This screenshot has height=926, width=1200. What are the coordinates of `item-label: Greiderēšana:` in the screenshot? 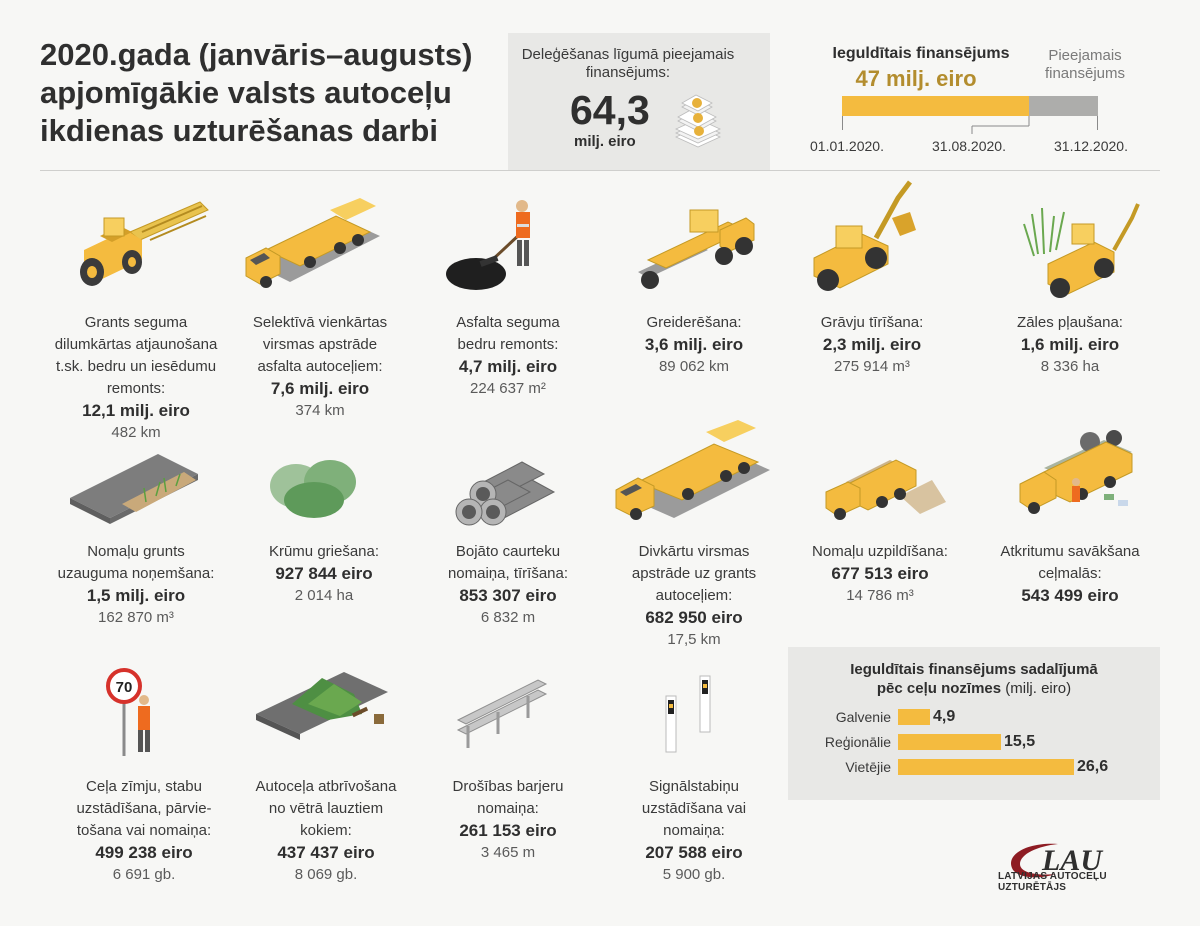 It's located at (694, 322).